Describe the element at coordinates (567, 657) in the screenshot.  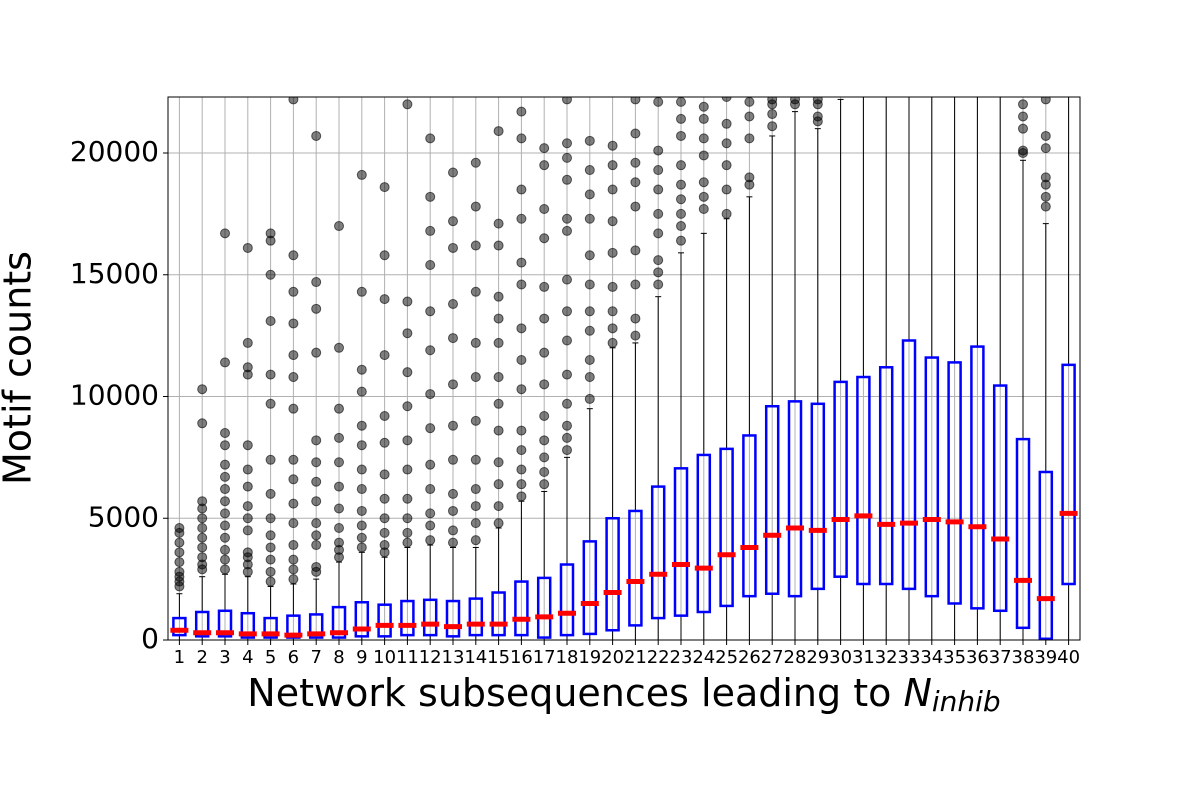
I see `x-tick-label: 18` at that location.